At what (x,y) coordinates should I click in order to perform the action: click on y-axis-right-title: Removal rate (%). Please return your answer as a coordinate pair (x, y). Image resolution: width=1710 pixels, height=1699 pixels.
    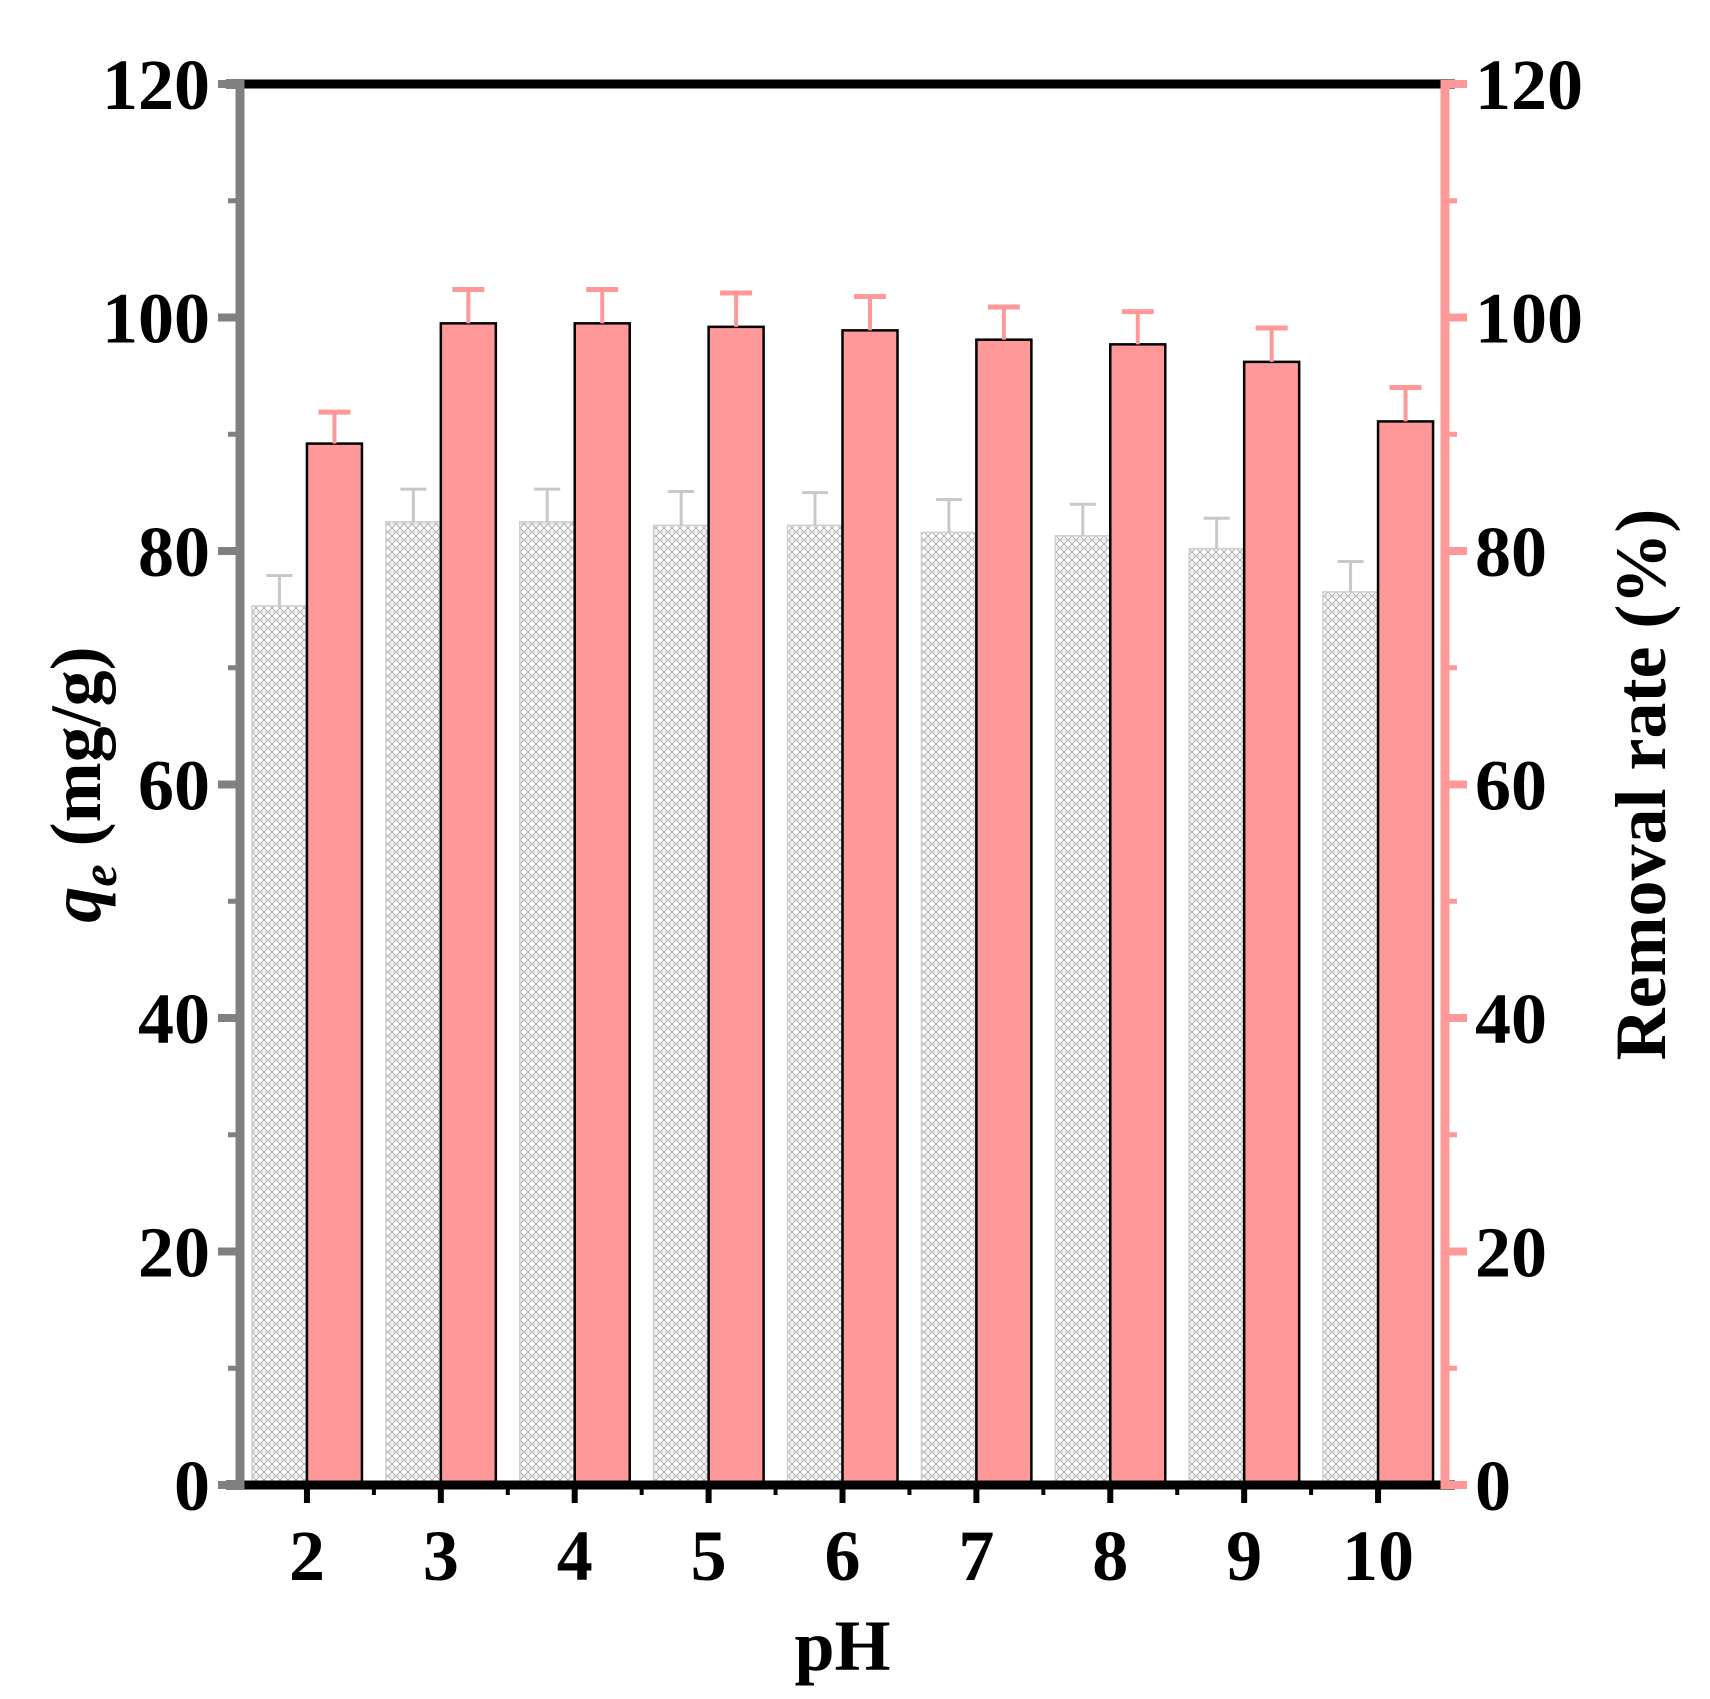
    Looking at the image, I should click on (1641, 785).